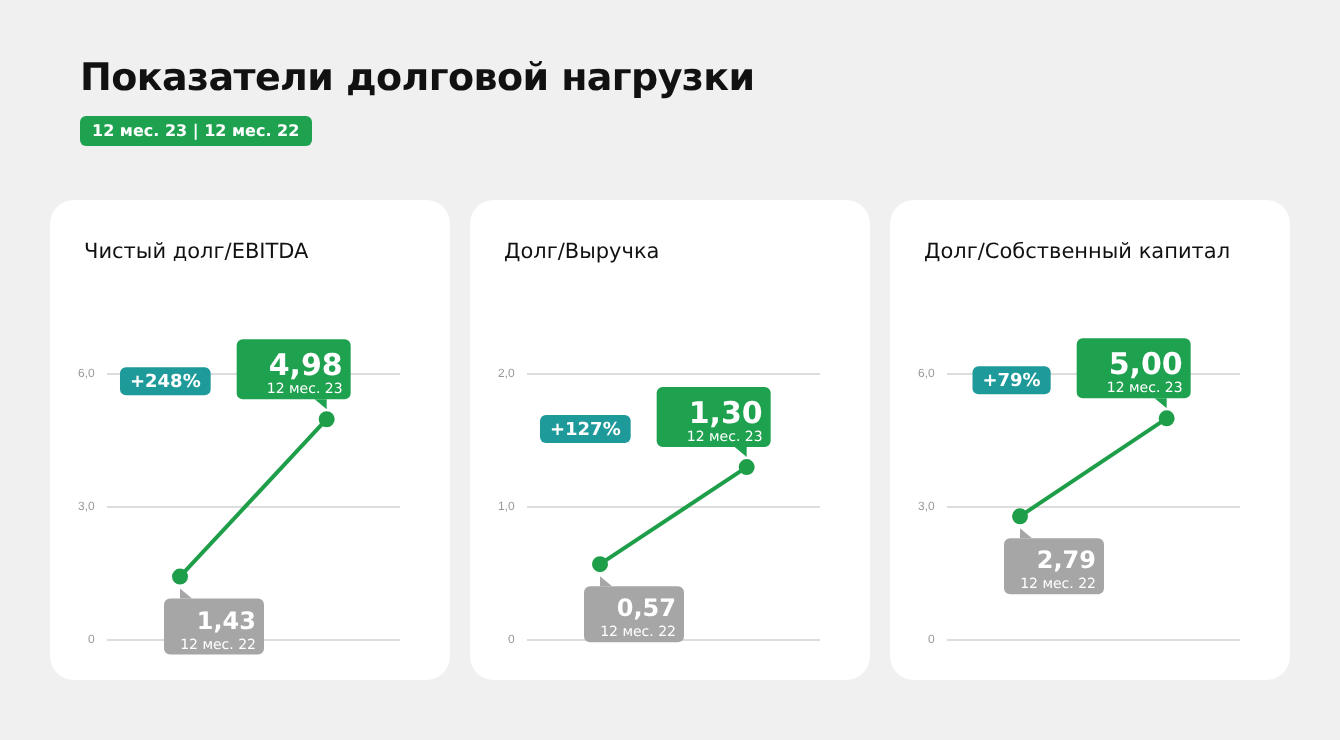 The height and width of the screenshot is (740, 1340). I want to click on text: 12 мес. 23 | 12 мес. 22, so click(196, 131).